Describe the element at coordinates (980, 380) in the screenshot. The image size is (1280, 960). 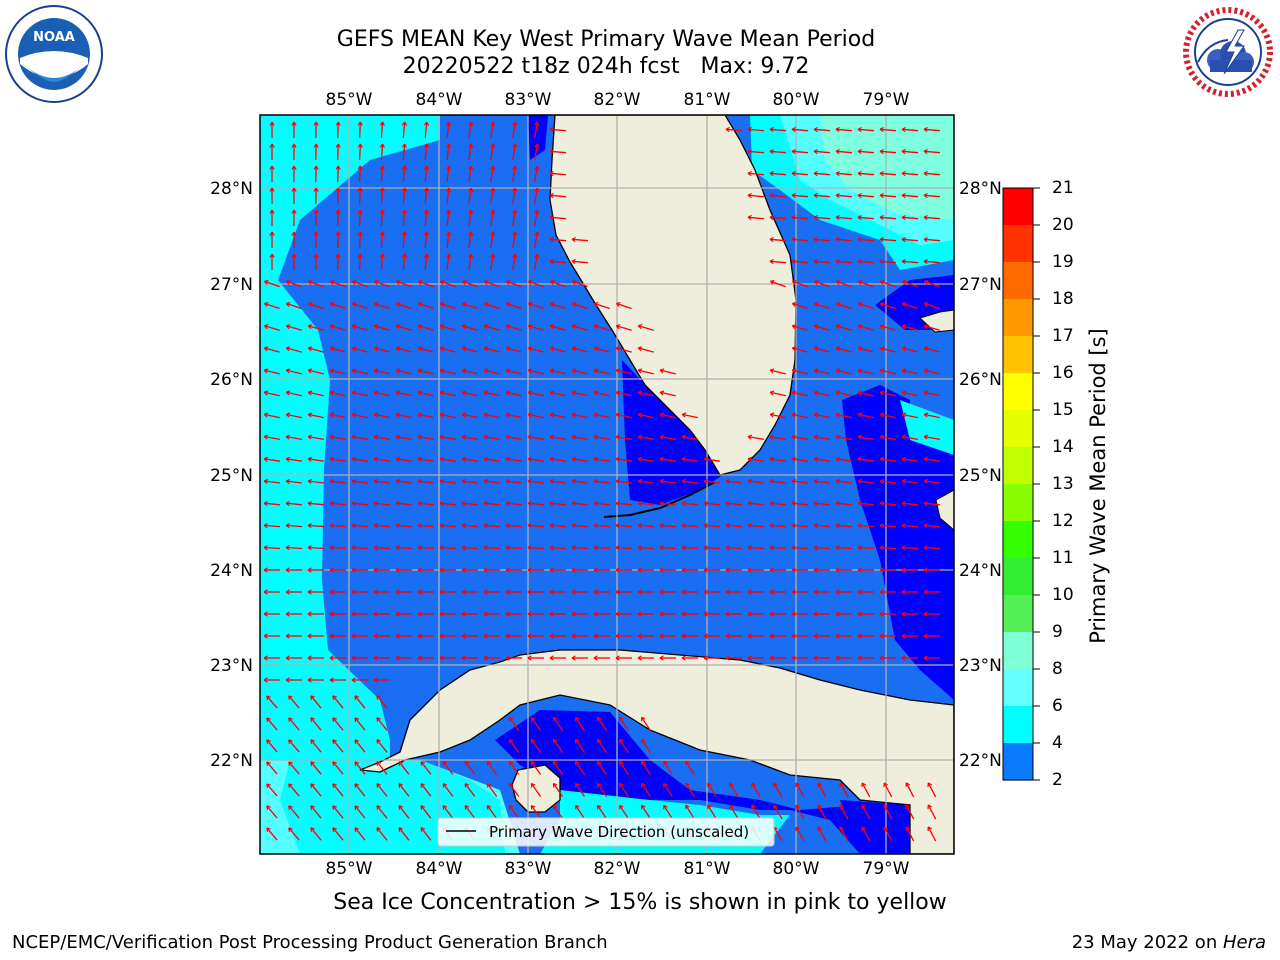
I see `lat-label-right: 26°N` at that location.